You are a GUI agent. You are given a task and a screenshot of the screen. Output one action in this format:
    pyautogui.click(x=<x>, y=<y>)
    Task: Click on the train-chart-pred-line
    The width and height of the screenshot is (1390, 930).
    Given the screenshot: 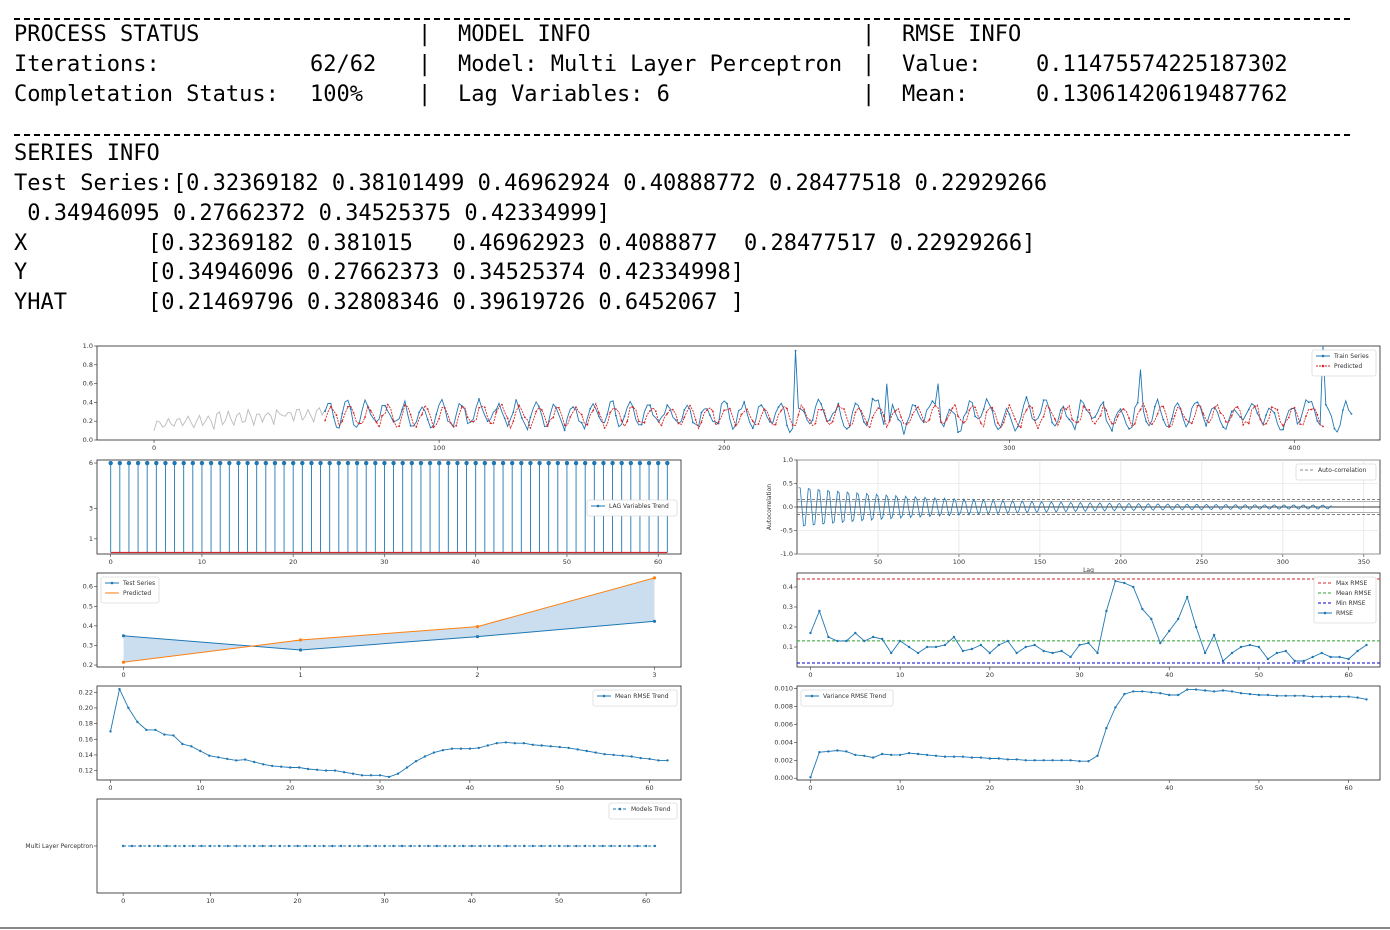 What is the action you would take?
    pyautogui.click(x=824, y=416)
    